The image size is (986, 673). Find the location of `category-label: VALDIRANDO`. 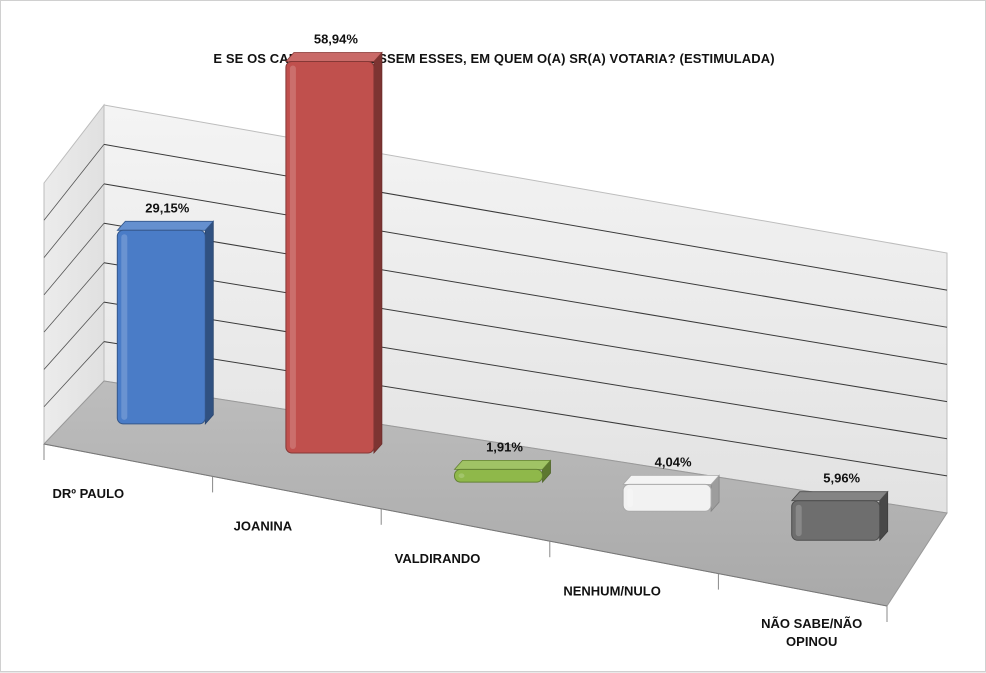

category-label: VALDIRANDO is located at coordinates (438, 558).